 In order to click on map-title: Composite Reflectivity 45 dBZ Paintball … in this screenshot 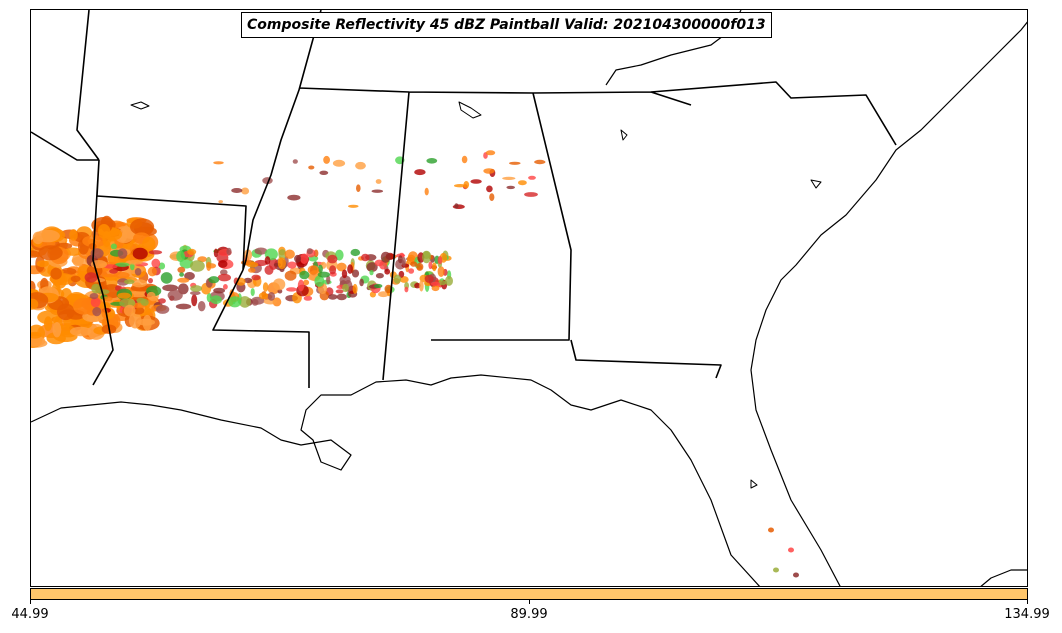, I will do `click(506, 25)`.